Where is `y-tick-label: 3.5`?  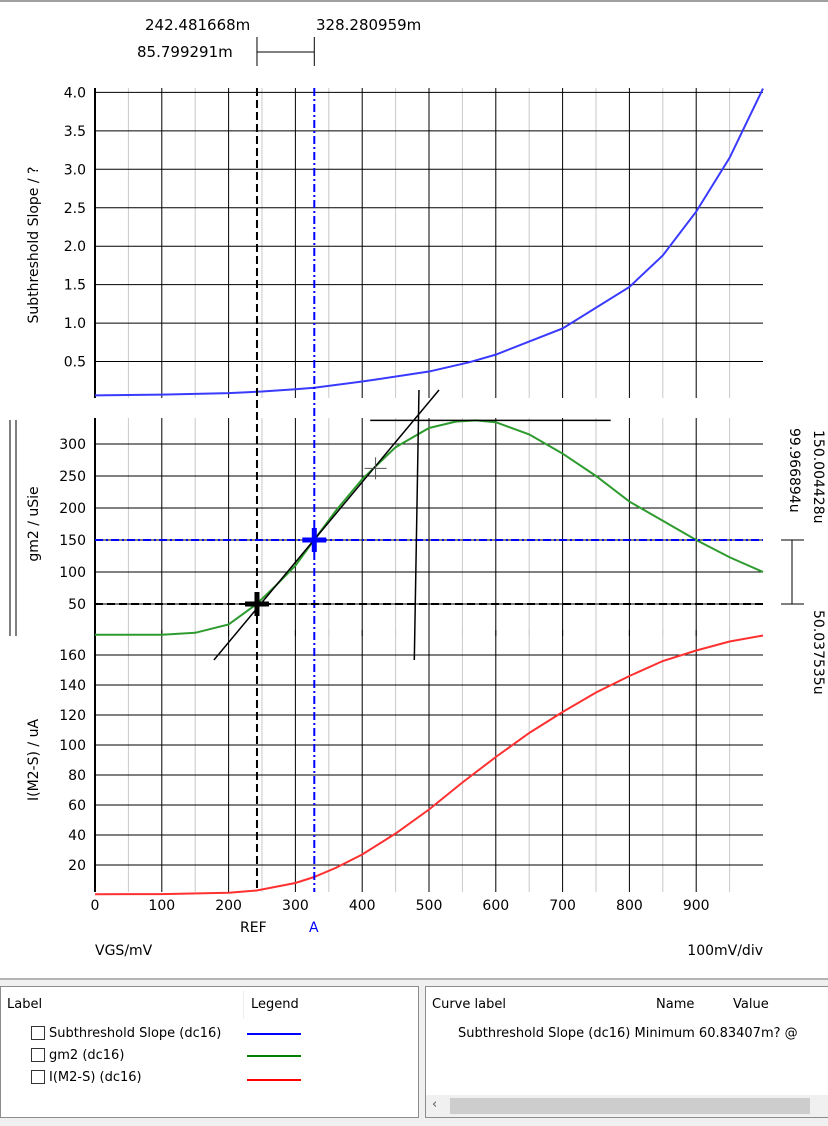 y-tick-label: 3.5 is located at coordinates (75, 132).